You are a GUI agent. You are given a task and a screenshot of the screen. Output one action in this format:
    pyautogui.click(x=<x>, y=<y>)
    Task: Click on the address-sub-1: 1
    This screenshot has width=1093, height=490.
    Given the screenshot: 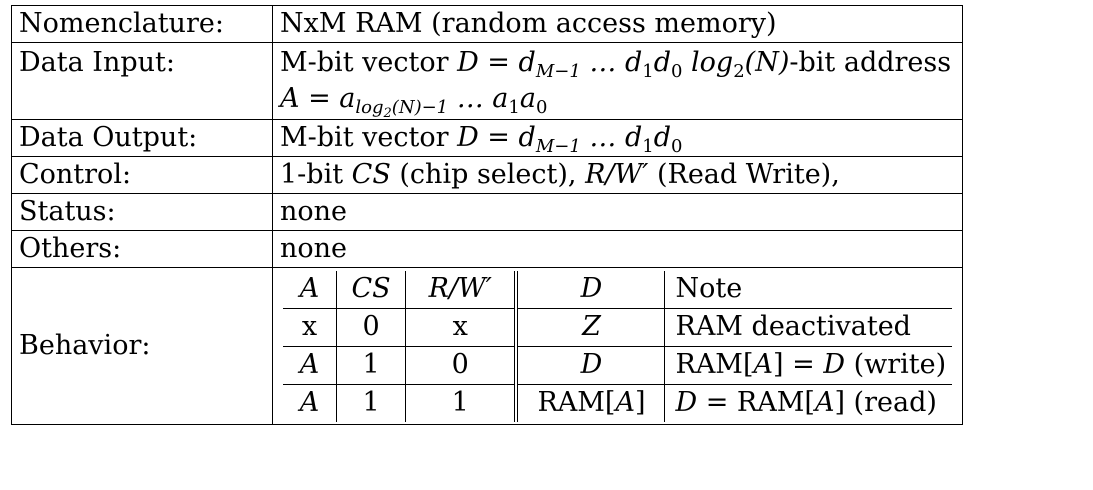 What is the action you would take?
    pyautogui.click(x=514, y=107)
    